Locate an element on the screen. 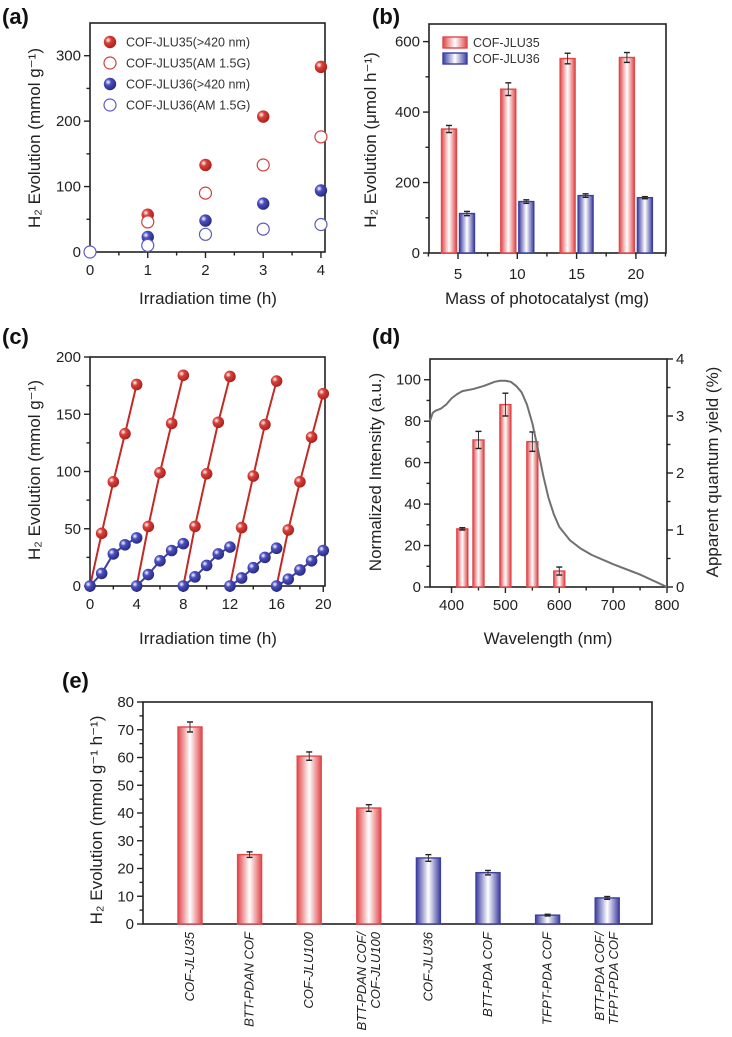 The width and height of the screenshot is (732, 1037). y-right-tick-label: 3 is located at coordinates (680, 416).